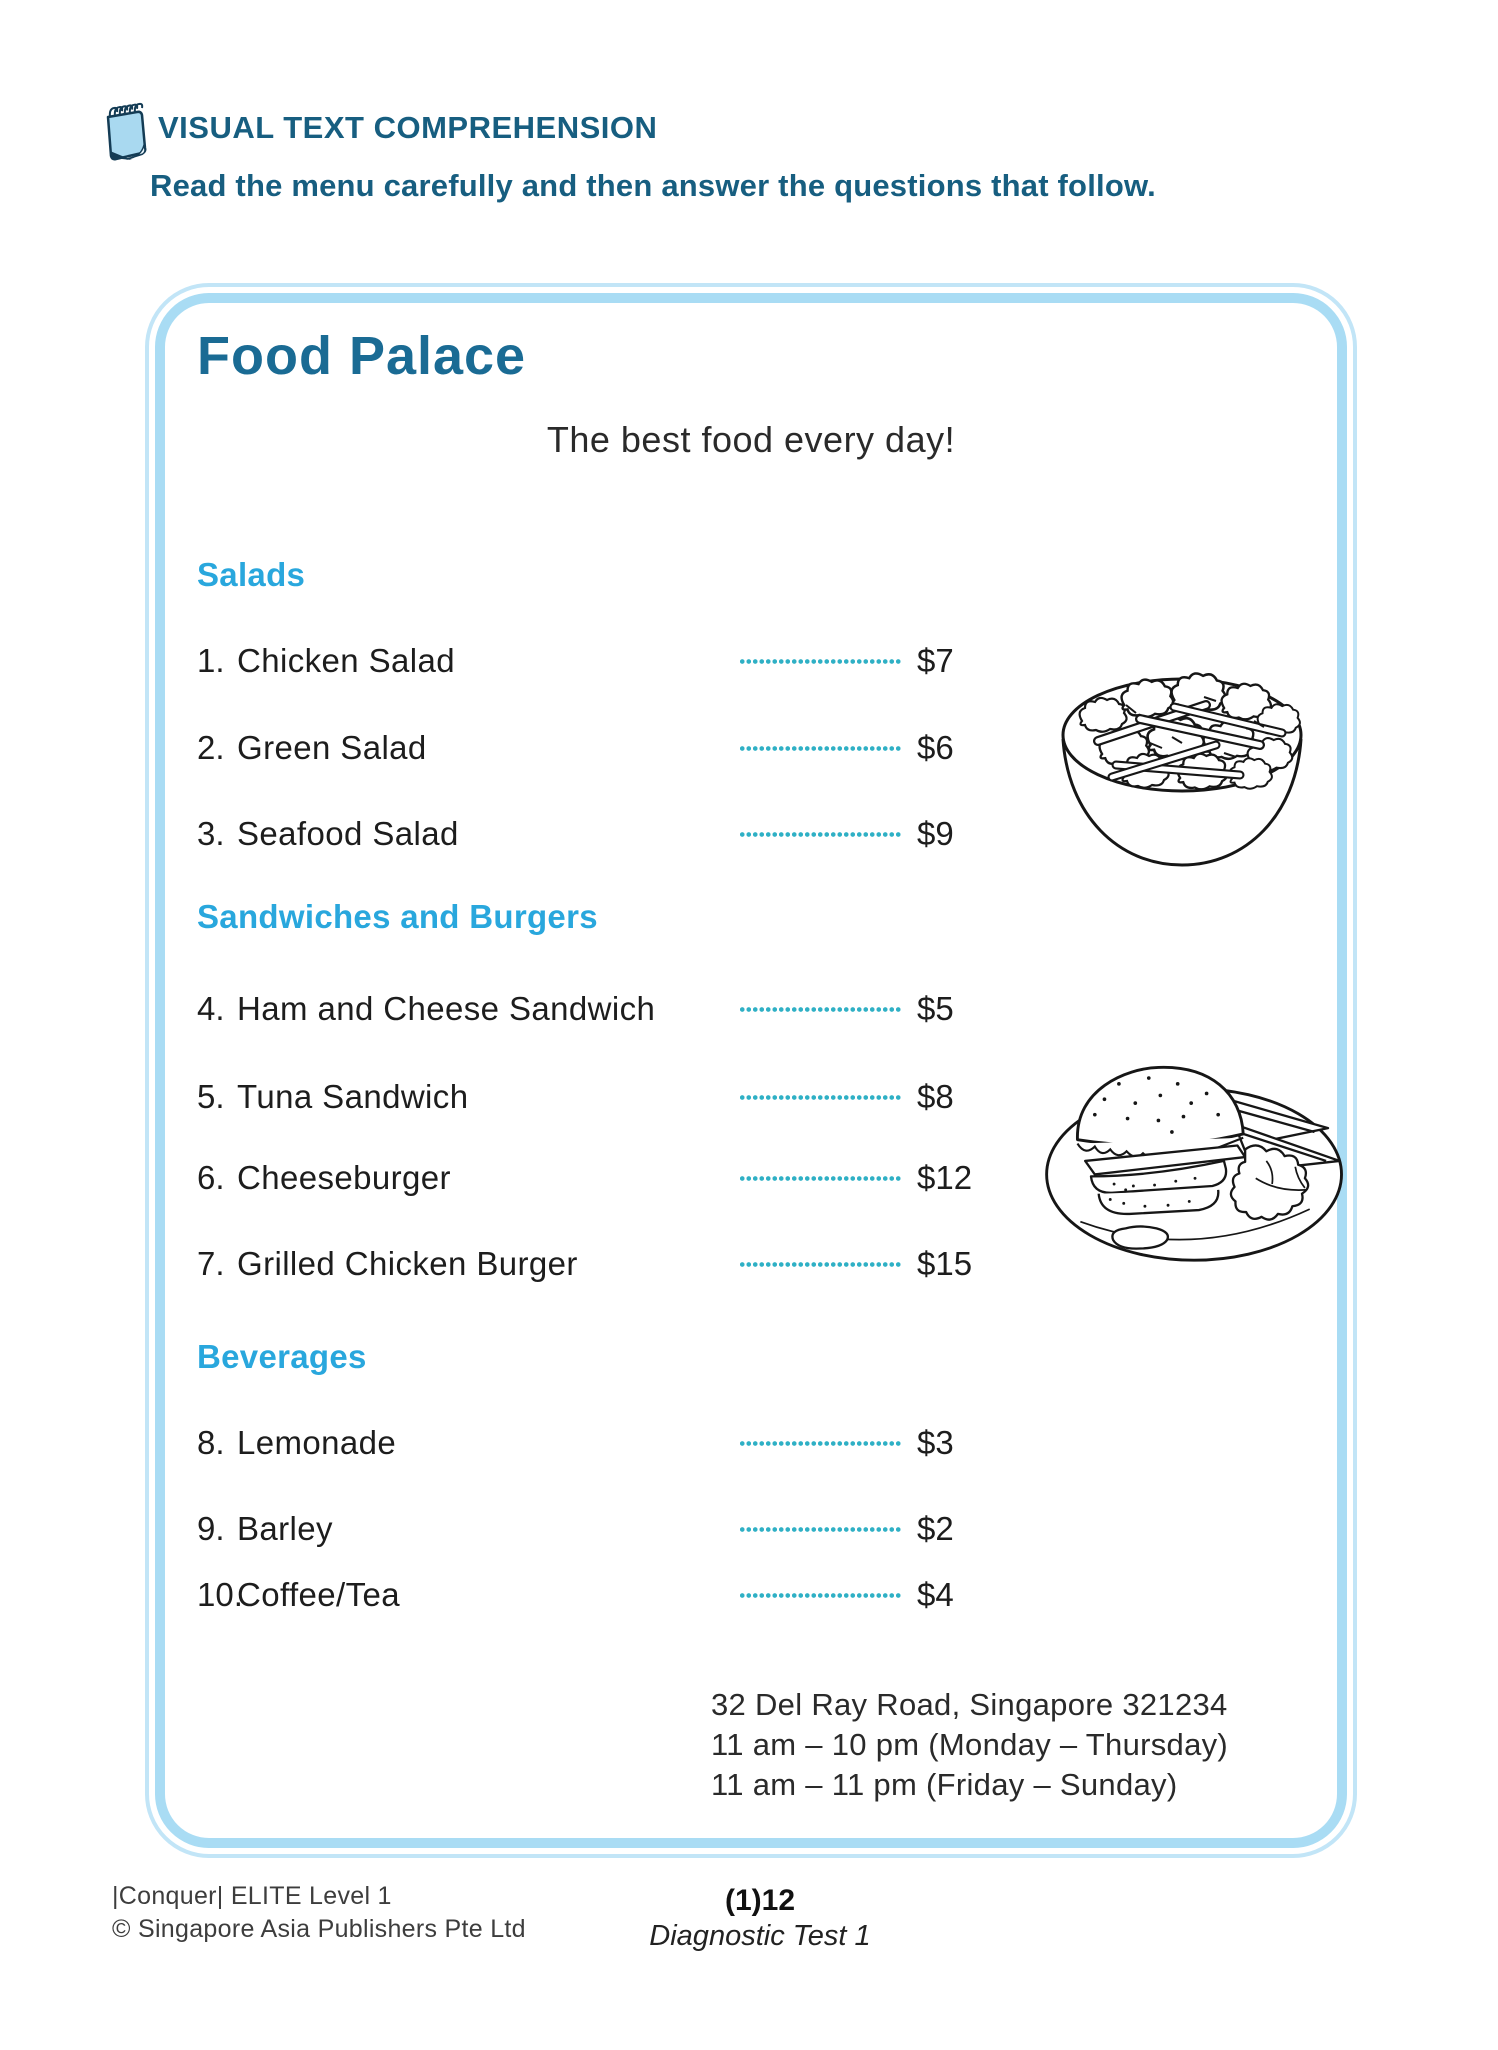 The image size is (1498, 2050). Describe the element at coordinates (760, 1936) in the screenshot. I see `test-label: Diagnostic Test 1` at that location.